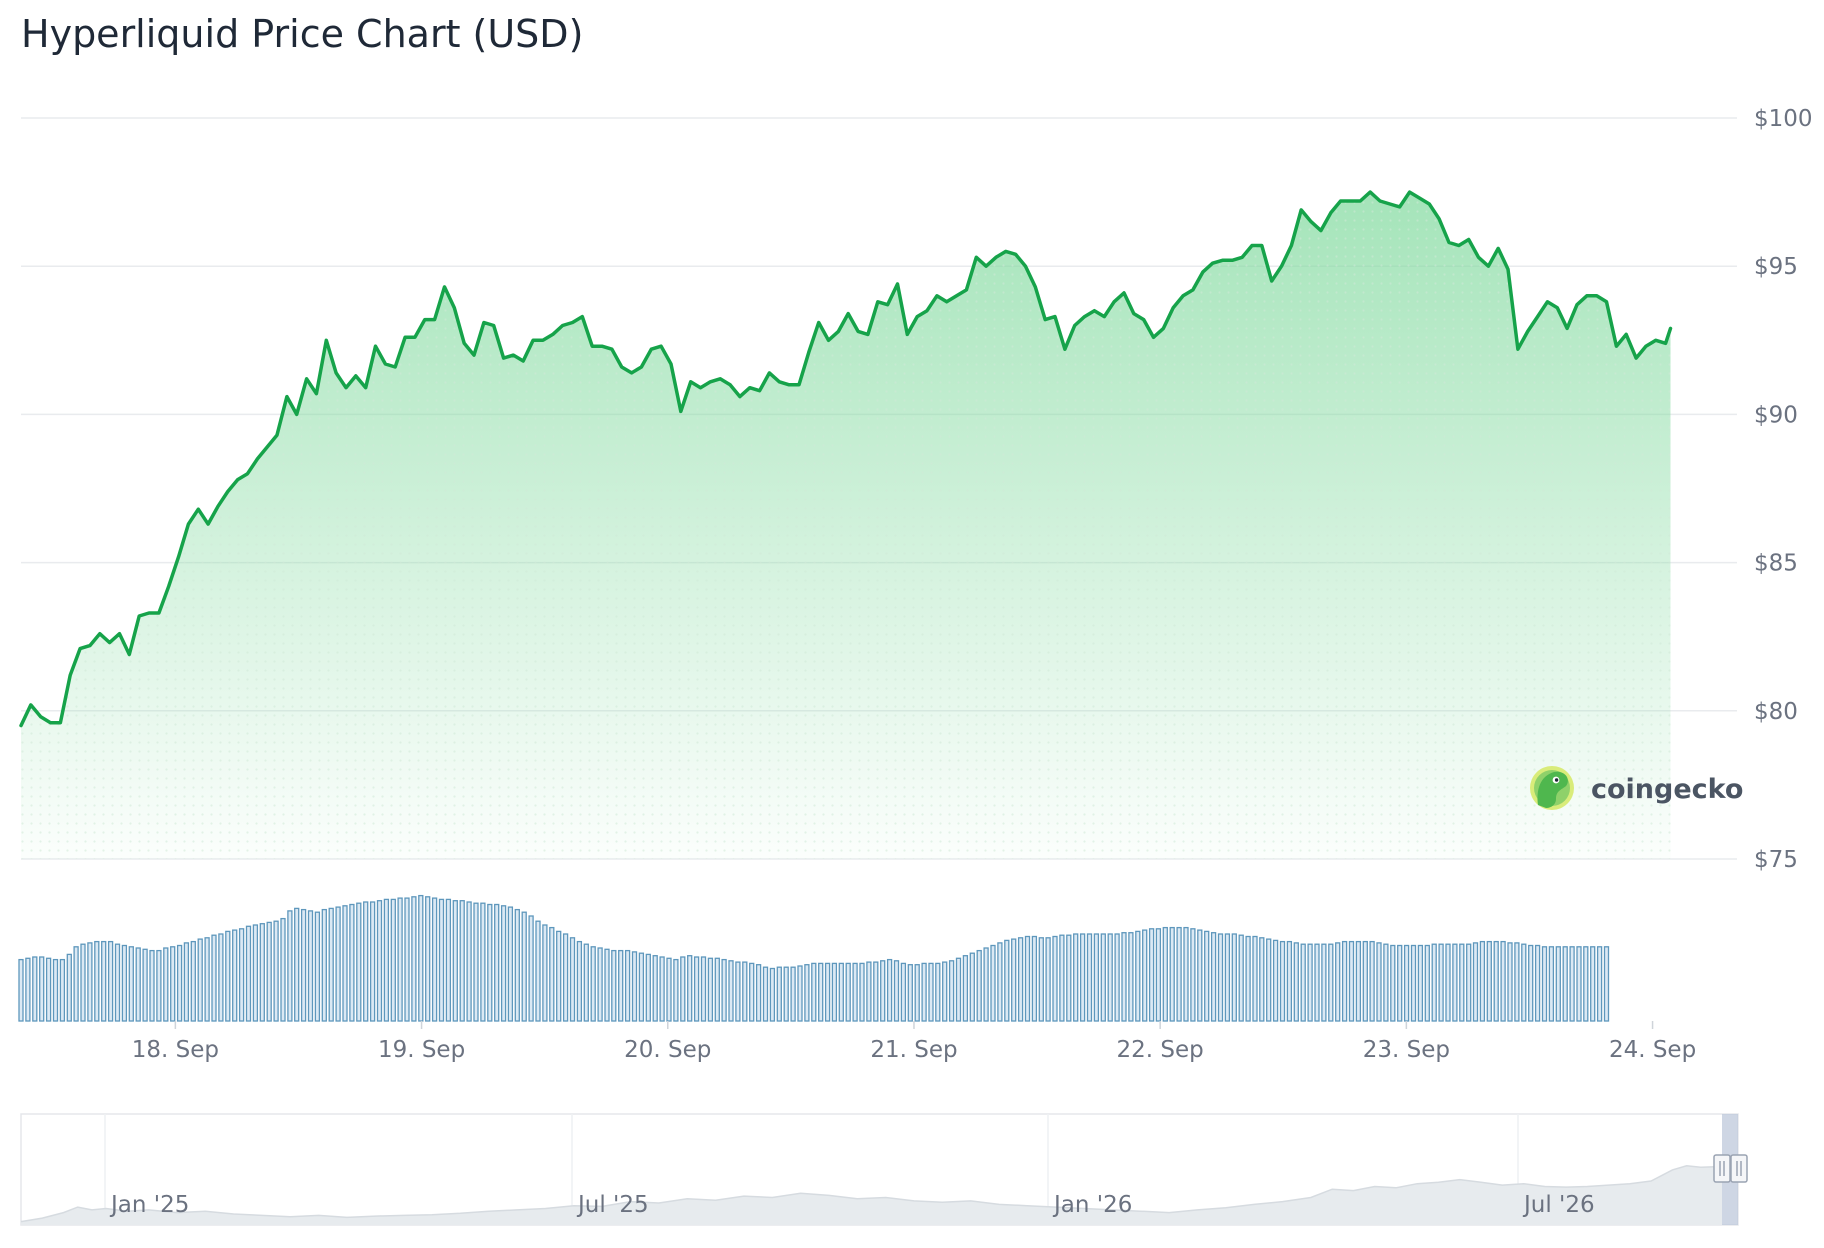 This screenshot has height=1248, width=1824. Describe the element at coordinates (612, 1205) in the screenshot. I see `navigator-tick-label: Jul '25` at that location.